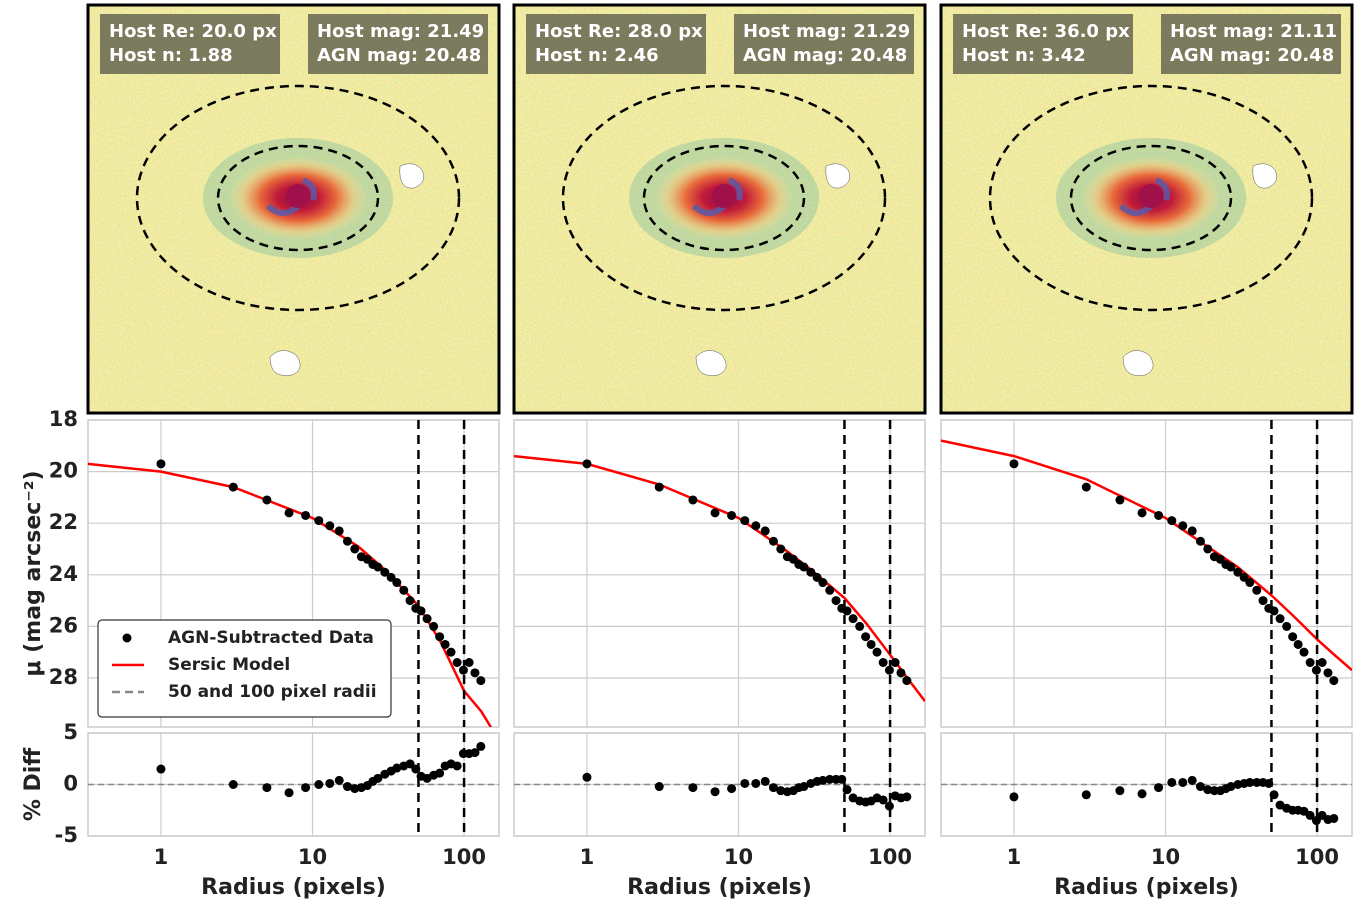 The image size is (1369, 906). What do you see at coordinates (272, 692) in the screenshot?
I see `legend-label: 50 and 100 pixel radii` at bounding box center [272, 692].